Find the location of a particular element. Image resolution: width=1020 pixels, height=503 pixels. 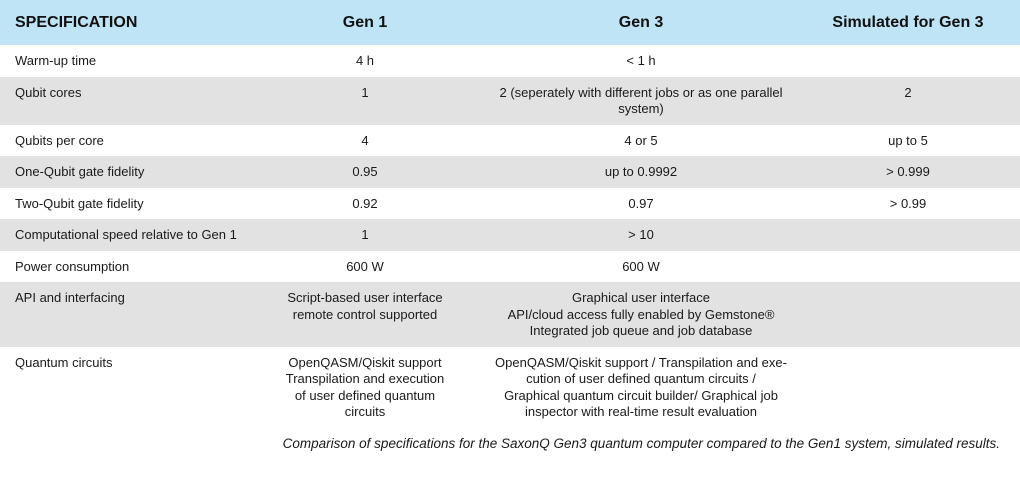

spec-label: One-Qubit gate fidelity is located at coordinates (122, 172).